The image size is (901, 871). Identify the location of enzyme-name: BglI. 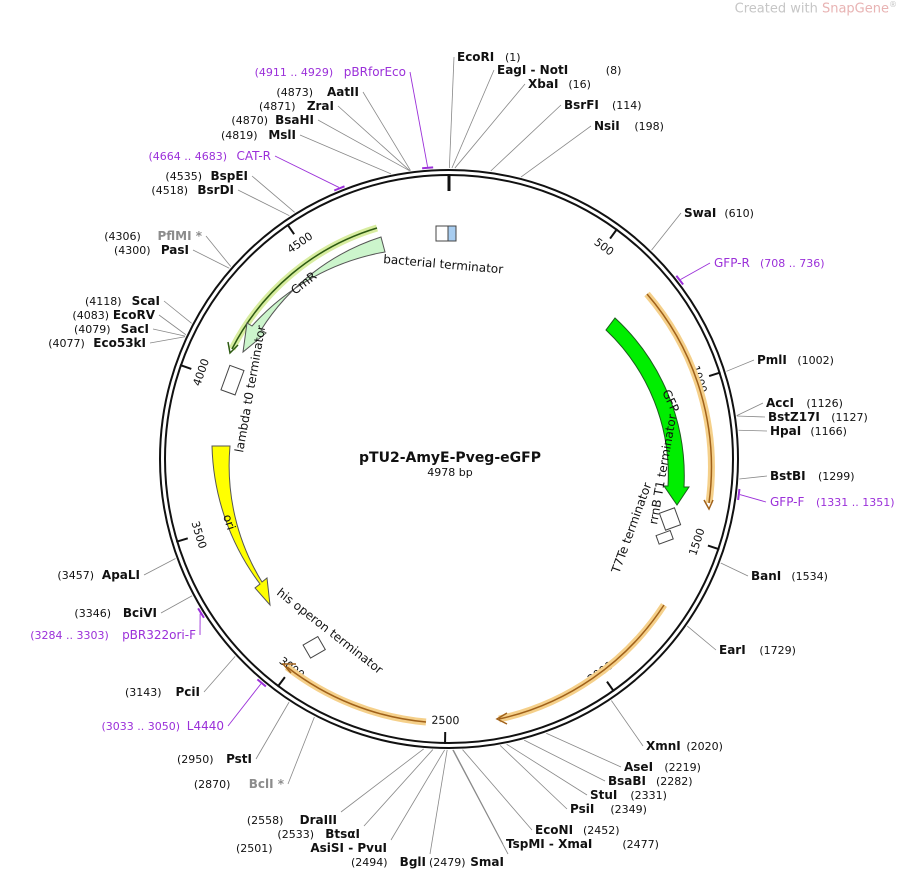
(413, 862).